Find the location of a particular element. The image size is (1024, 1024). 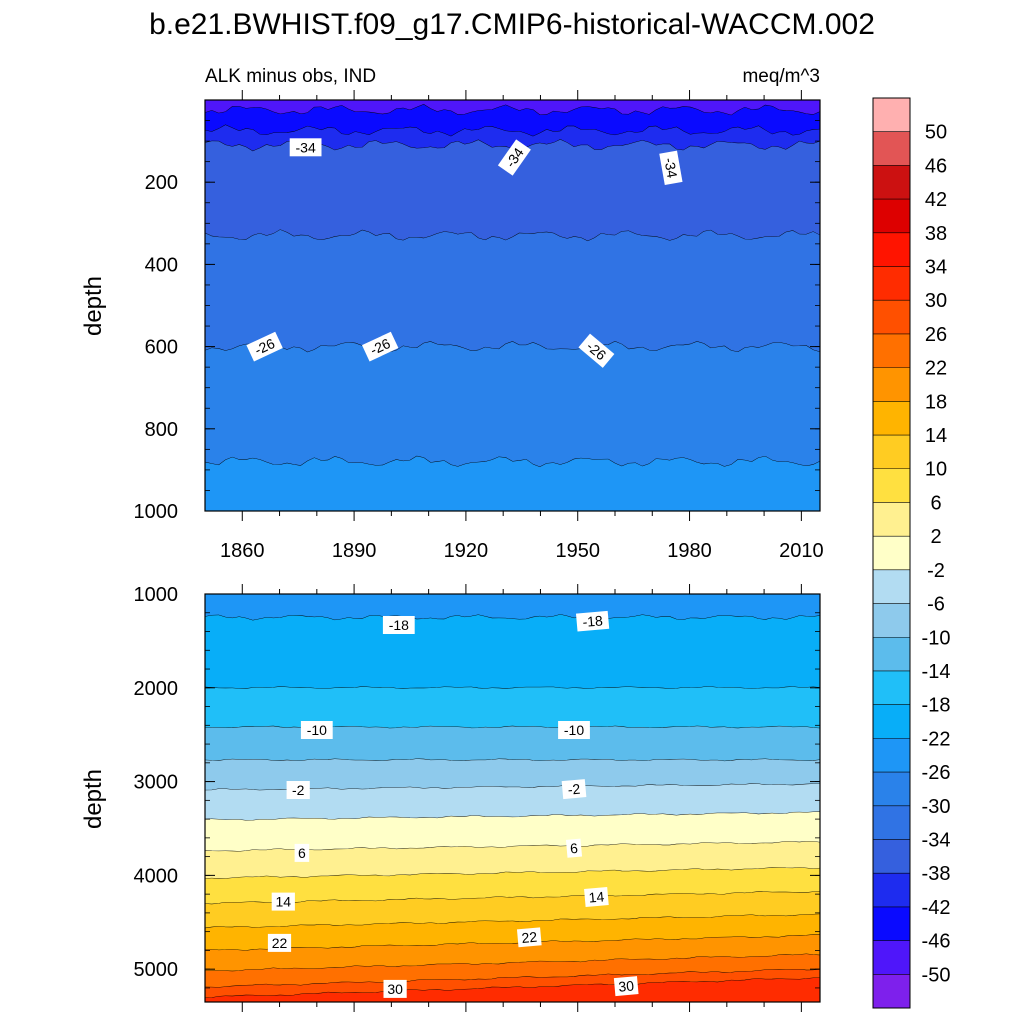

colorbar-label: 14 is located at coordinates (936, 436).